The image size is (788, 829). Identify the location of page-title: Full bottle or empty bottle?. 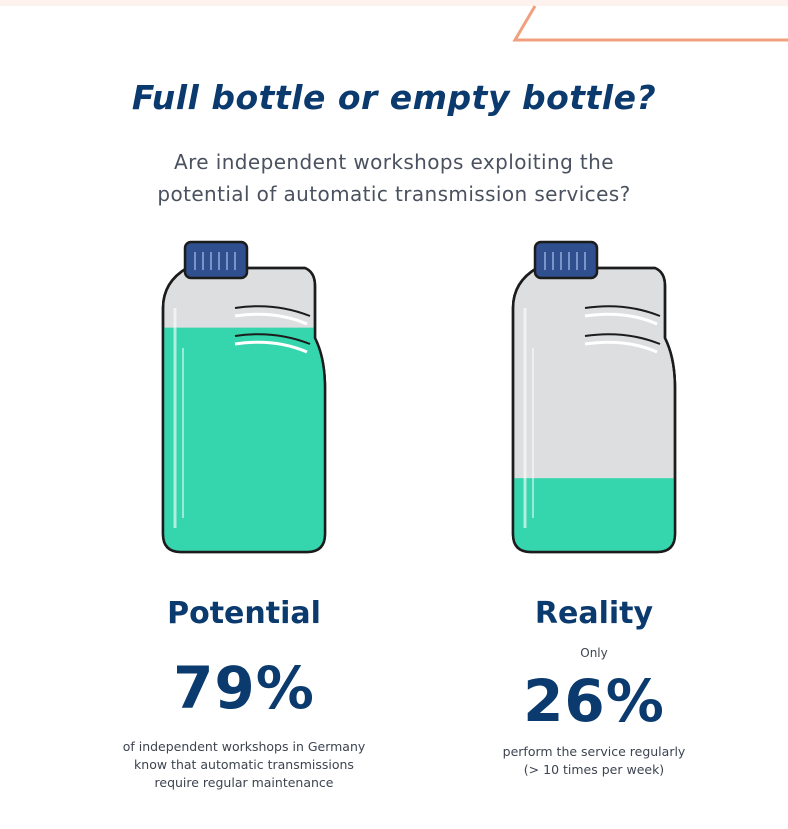
(394, 97).